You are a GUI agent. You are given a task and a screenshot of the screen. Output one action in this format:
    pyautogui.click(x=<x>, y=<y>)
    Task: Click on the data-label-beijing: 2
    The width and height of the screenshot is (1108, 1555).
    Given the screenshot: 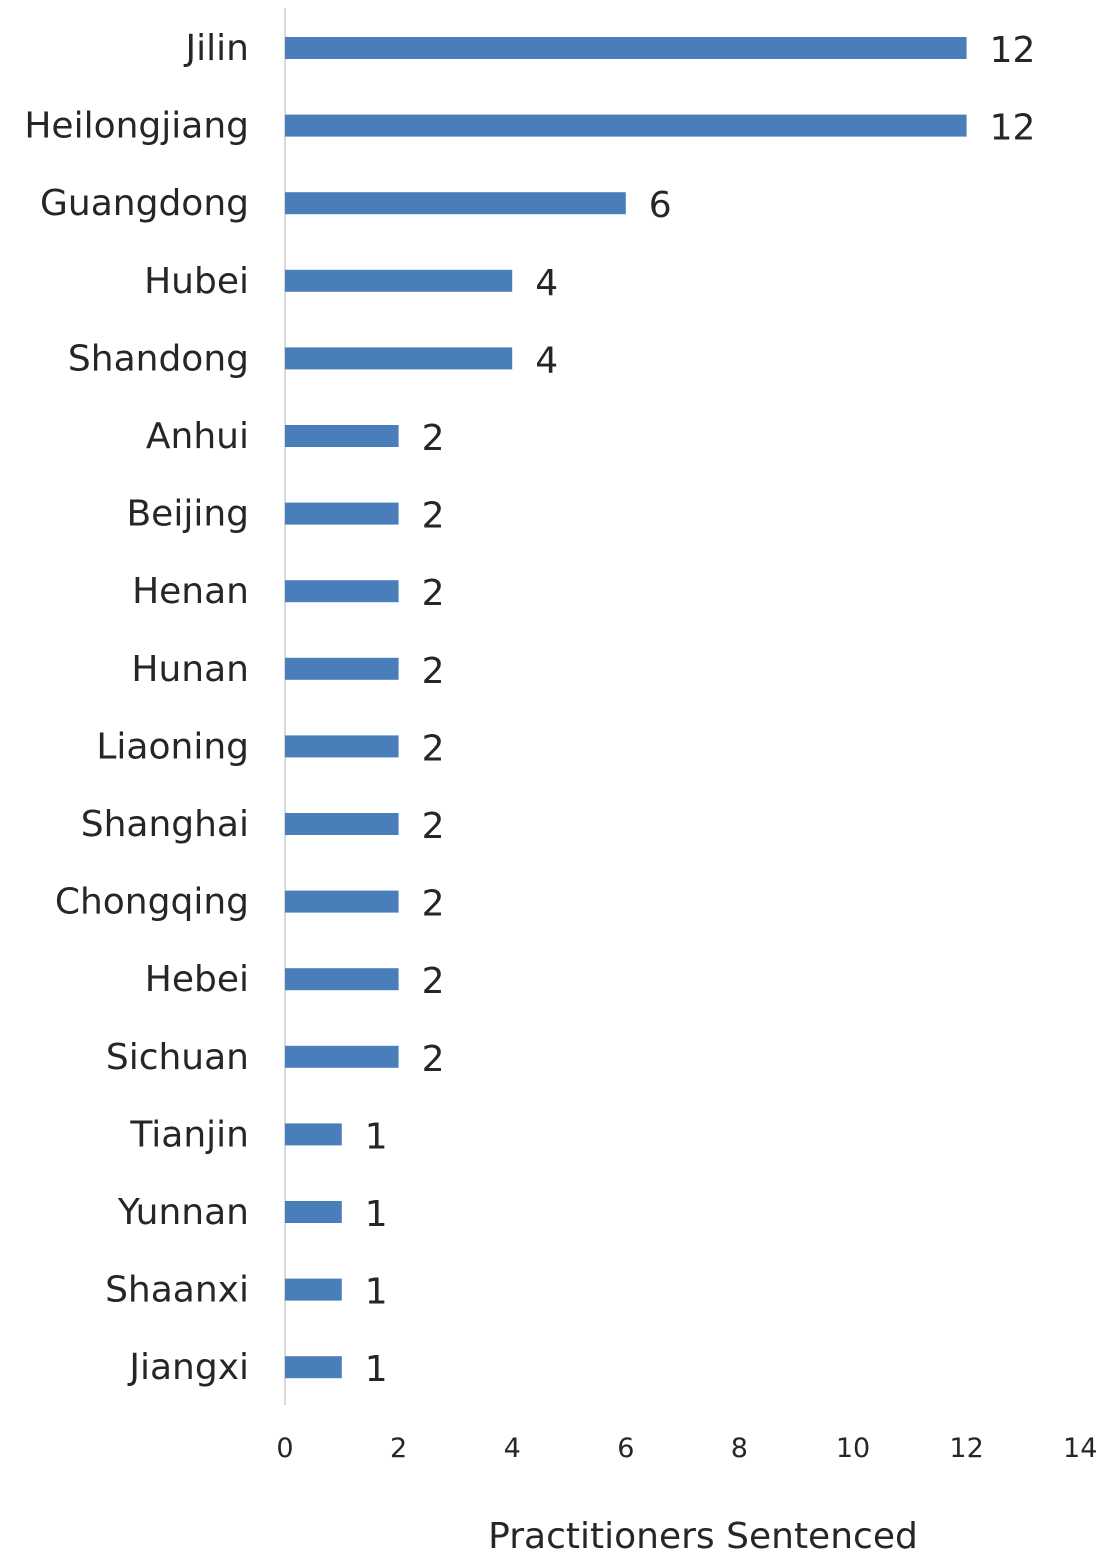 What is the action you would take?
    pyautogui.click(x=433, y=516)
    